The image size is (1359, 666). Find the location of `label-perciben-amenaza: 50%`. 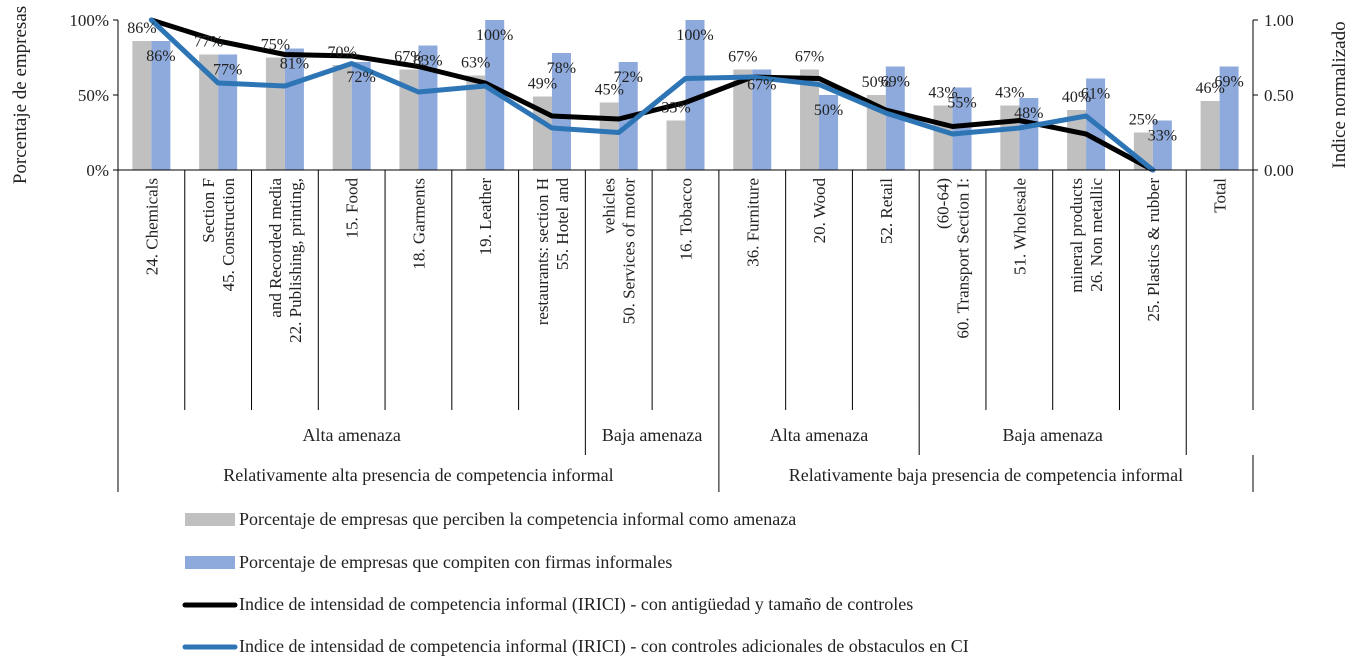

label-perciben-amenaza: 50% is located at coordinates (876, 82).